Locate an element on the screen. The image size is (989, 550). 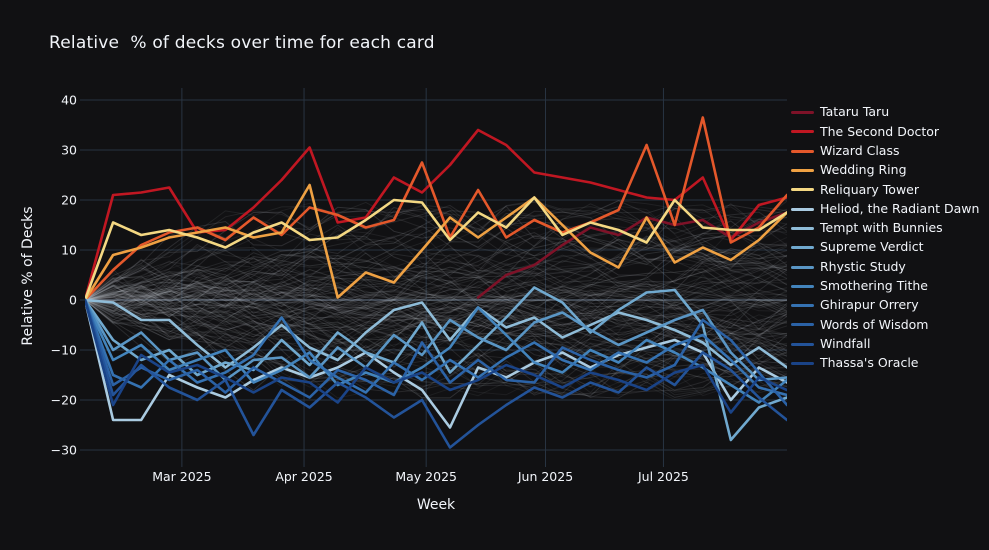
x-tick-label: Jun 2025 is located at coordinates (545, 476).